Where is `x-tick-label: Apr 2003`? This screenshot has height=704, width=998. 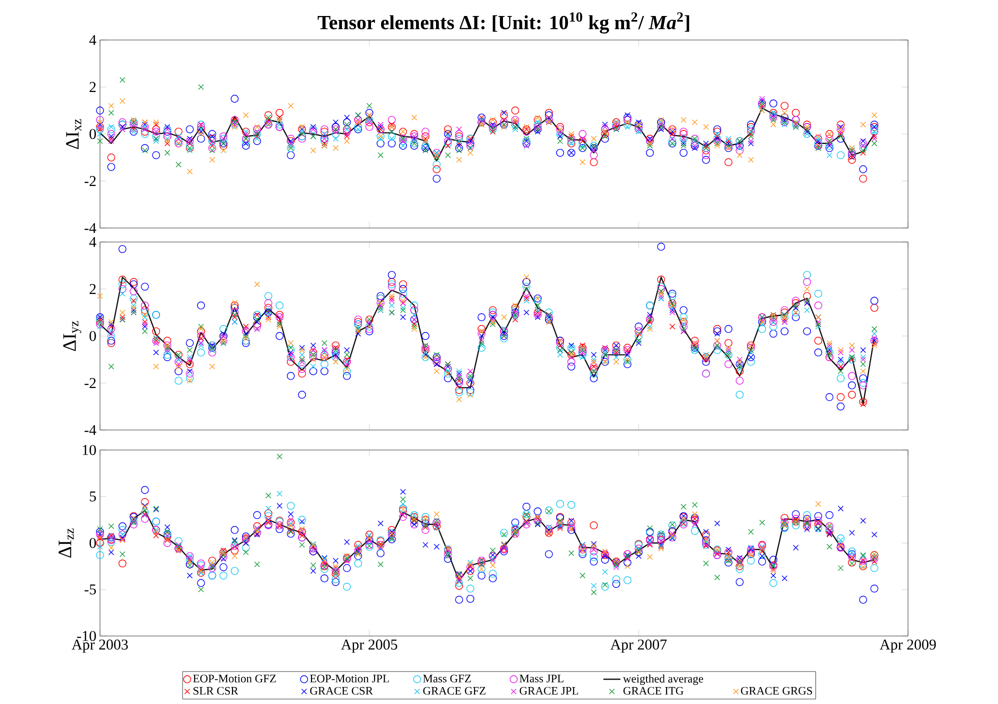
x-tick-label: Apr 2003 is located at coordinates (100, 646).